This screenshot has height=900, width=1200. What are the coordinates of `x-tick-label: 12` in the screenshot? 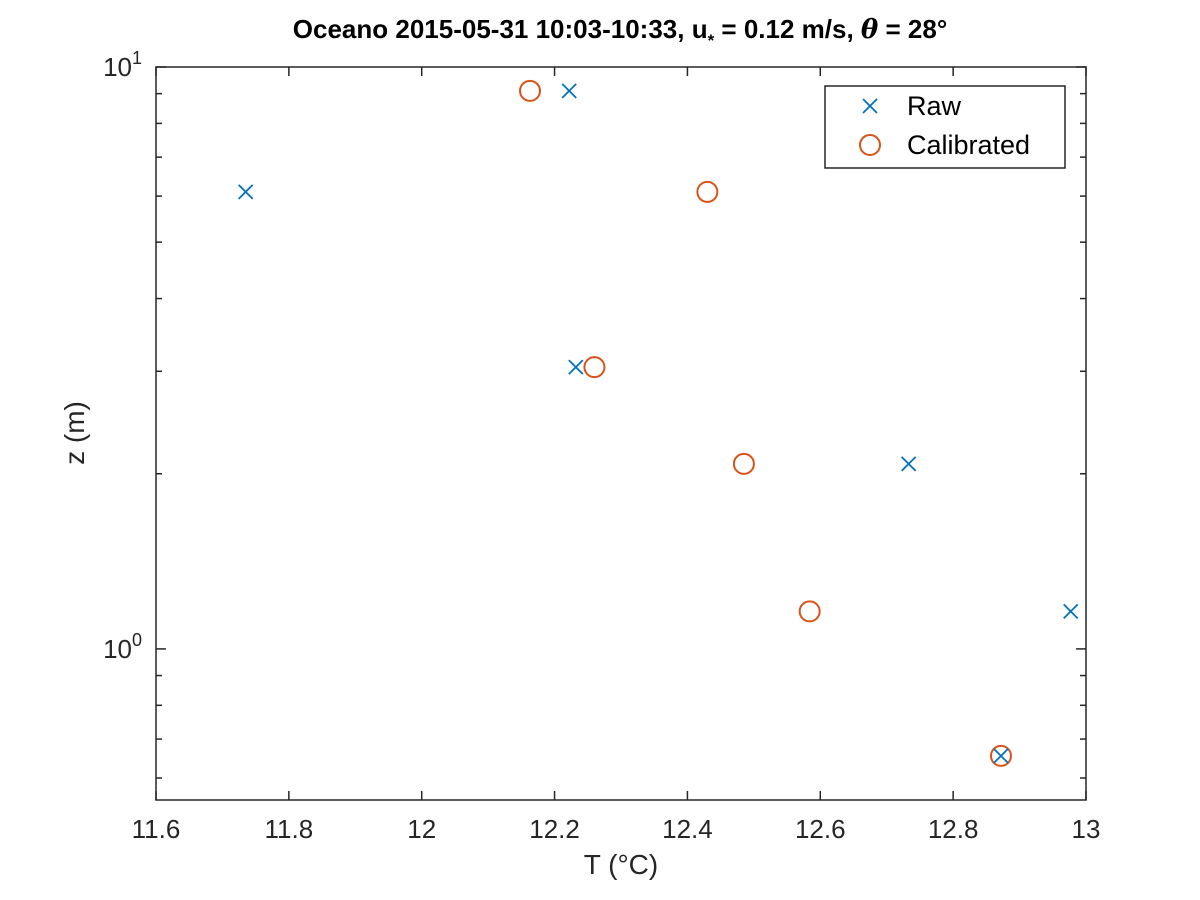 It's located at (421, 829).